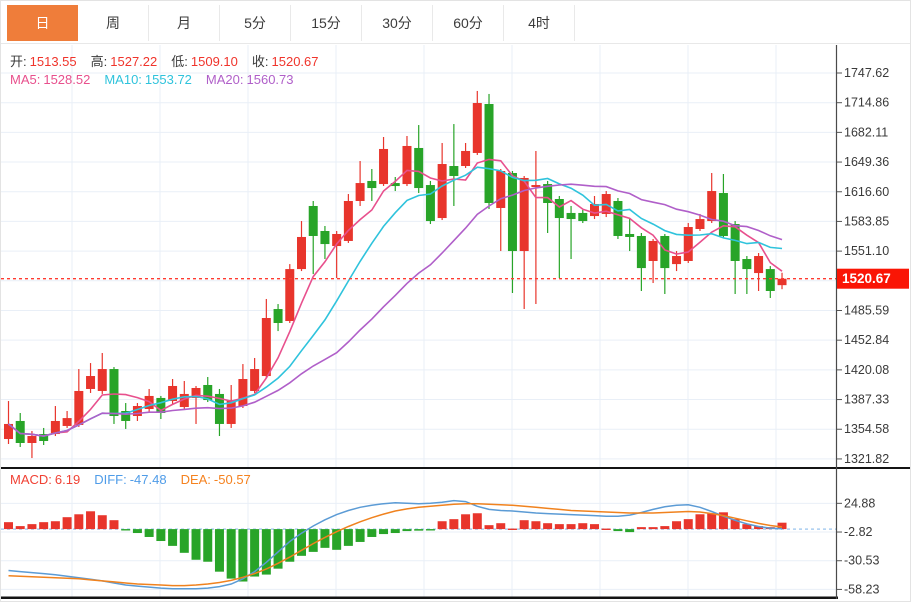 This screenshot has height=602, width=911. What do you see at coordinates (861, 589) in the screenshot?
I see `macd-axis-label: -58.23` at bounding box center [861, 589].